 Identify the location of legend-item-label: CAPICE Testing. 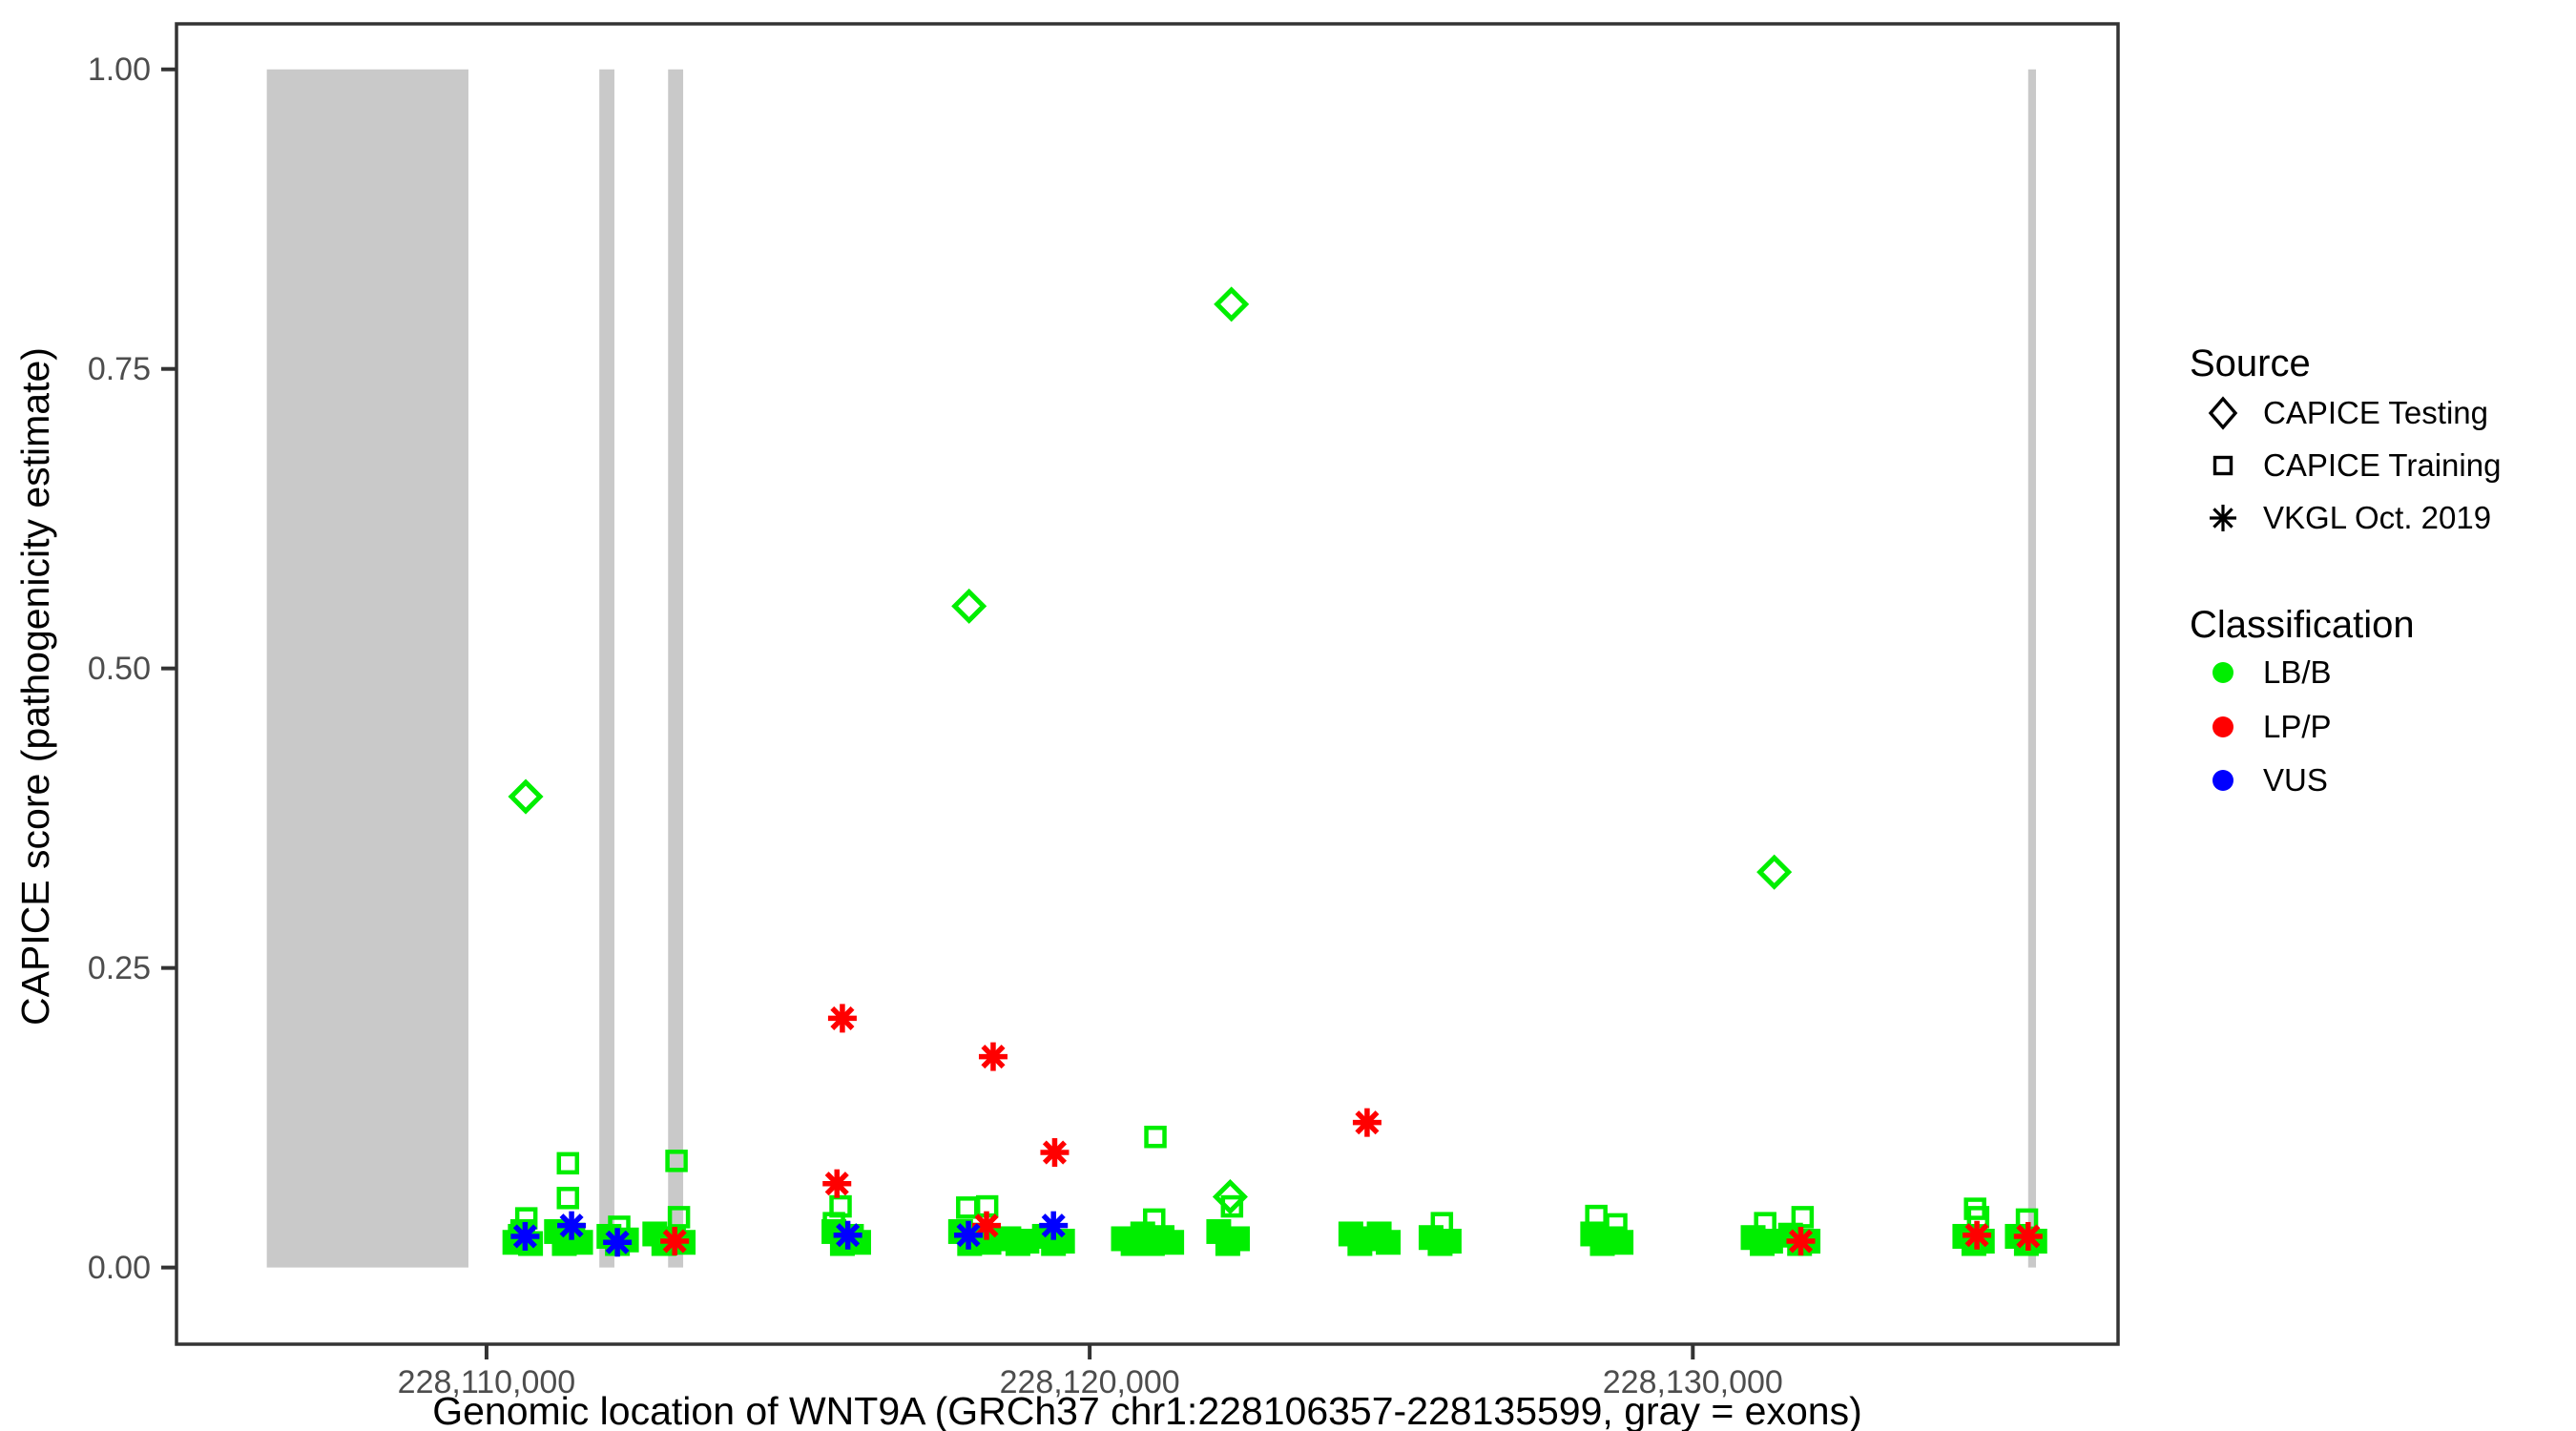
(2375, 412).